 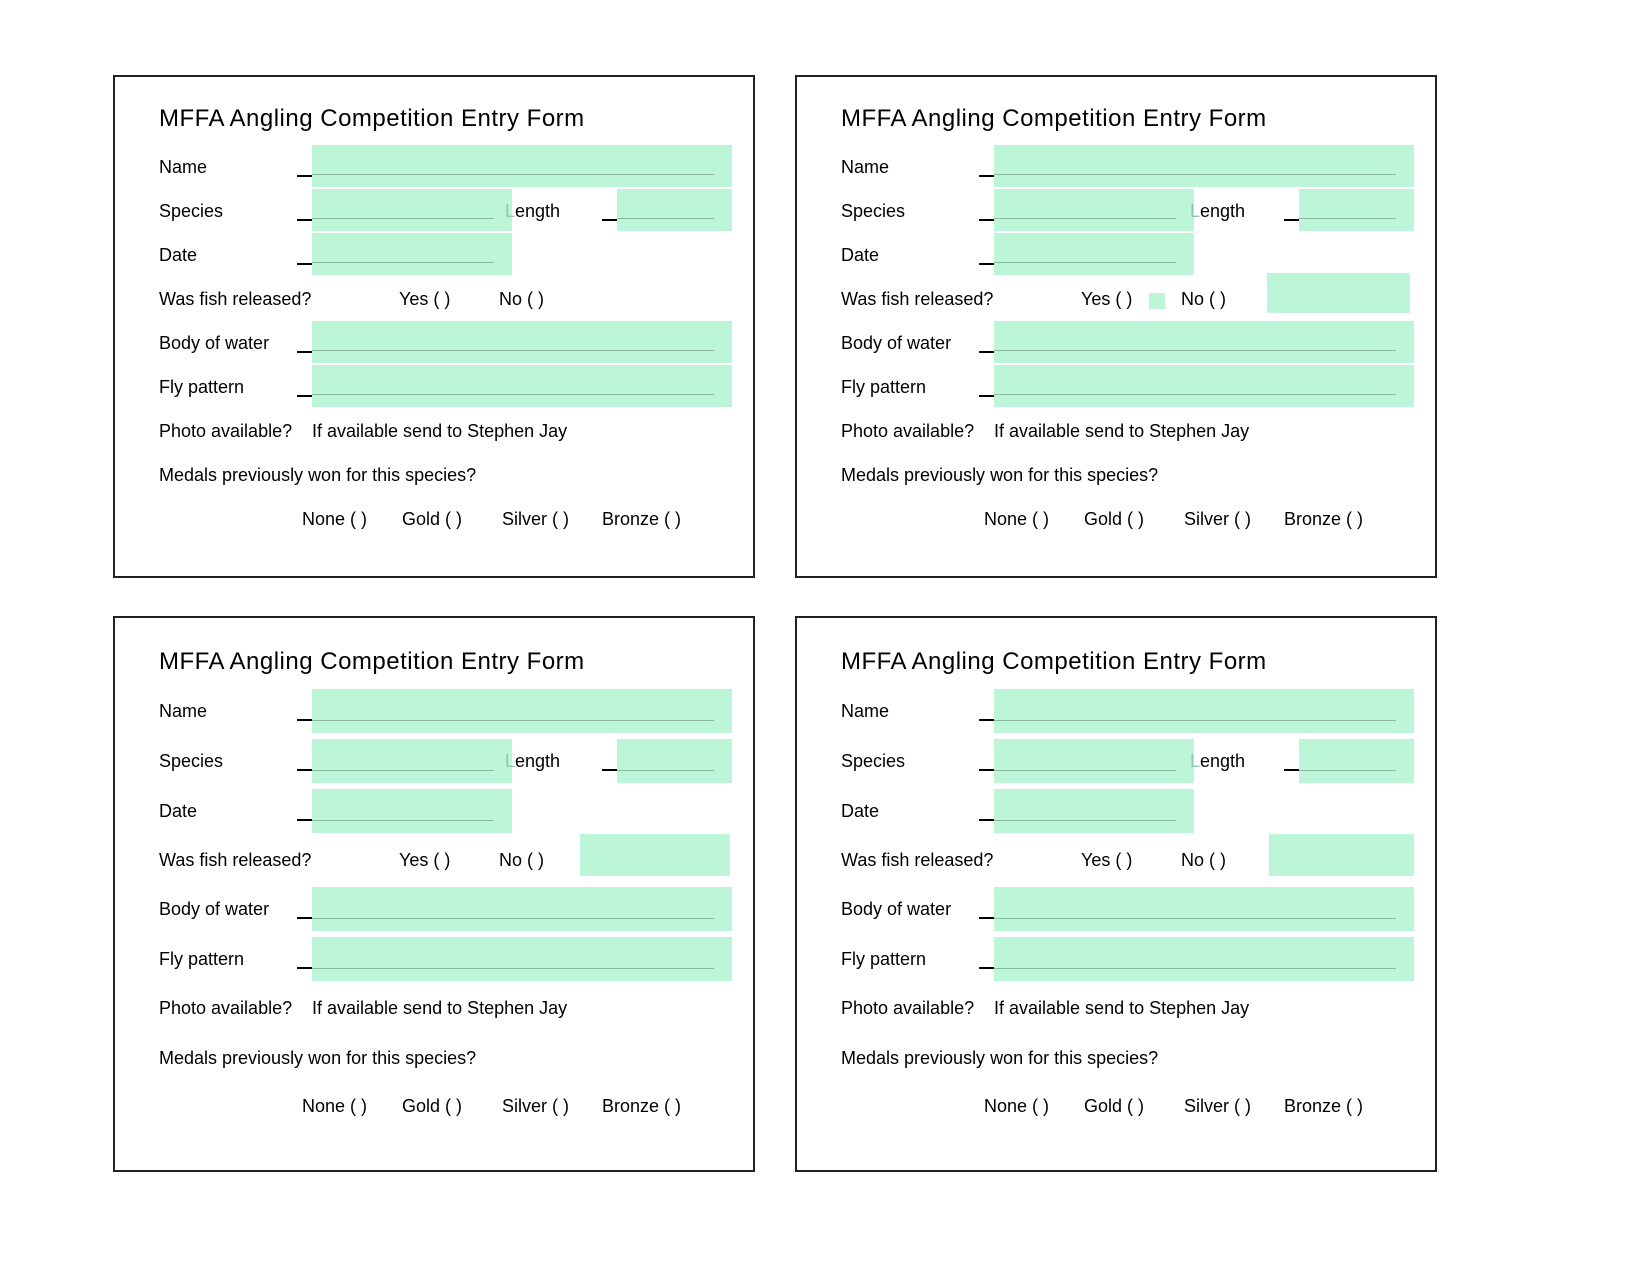 What do you see at coordinates (986, 820) in the screenshot?
I see `date-dash` at bounding box center [986, 820].